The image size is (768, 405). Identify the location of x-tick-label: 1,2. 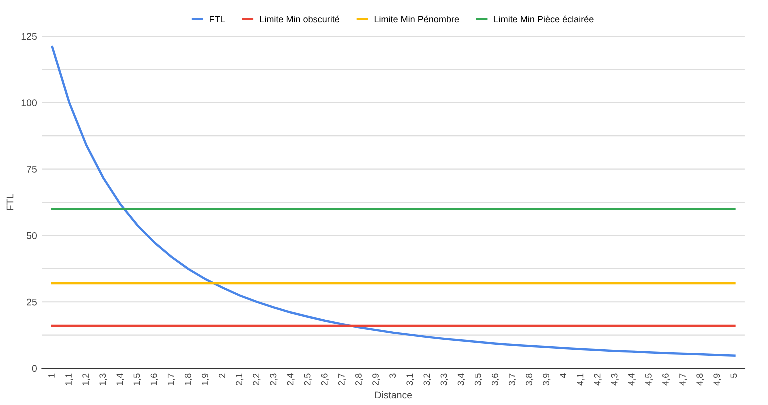
(86, 380).